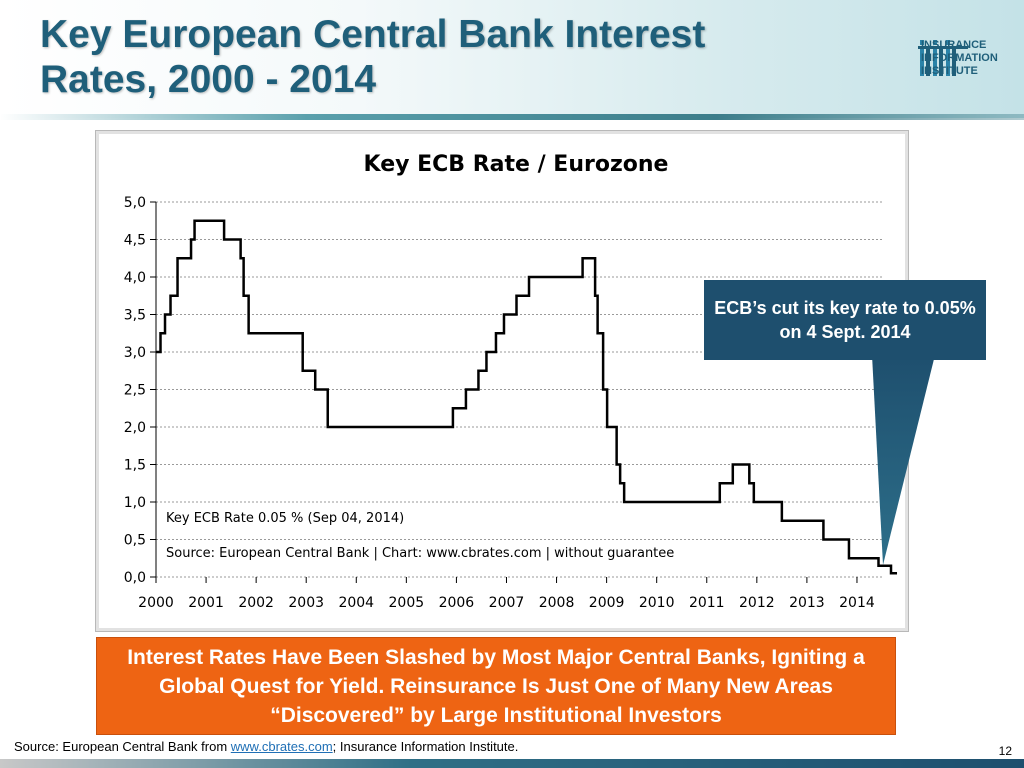  Describe the element at coordinates (425, 746) in the screenshot. I see `source-suffix: ; Insurance Information Institute.` at that location.